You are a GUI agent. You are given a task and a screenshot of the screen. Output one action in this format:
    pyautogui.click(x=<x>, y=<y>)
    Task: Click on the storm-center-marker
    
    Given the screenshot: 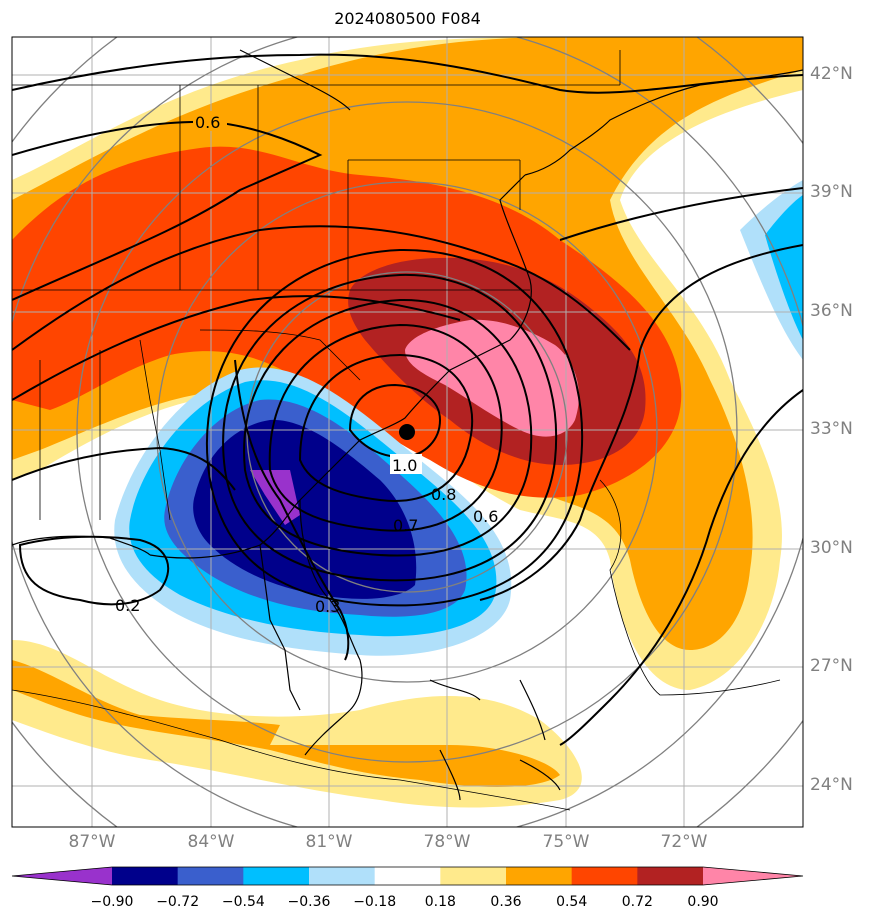 What is the action you would take?
    pyautogui.click(x=407, y=432)
    